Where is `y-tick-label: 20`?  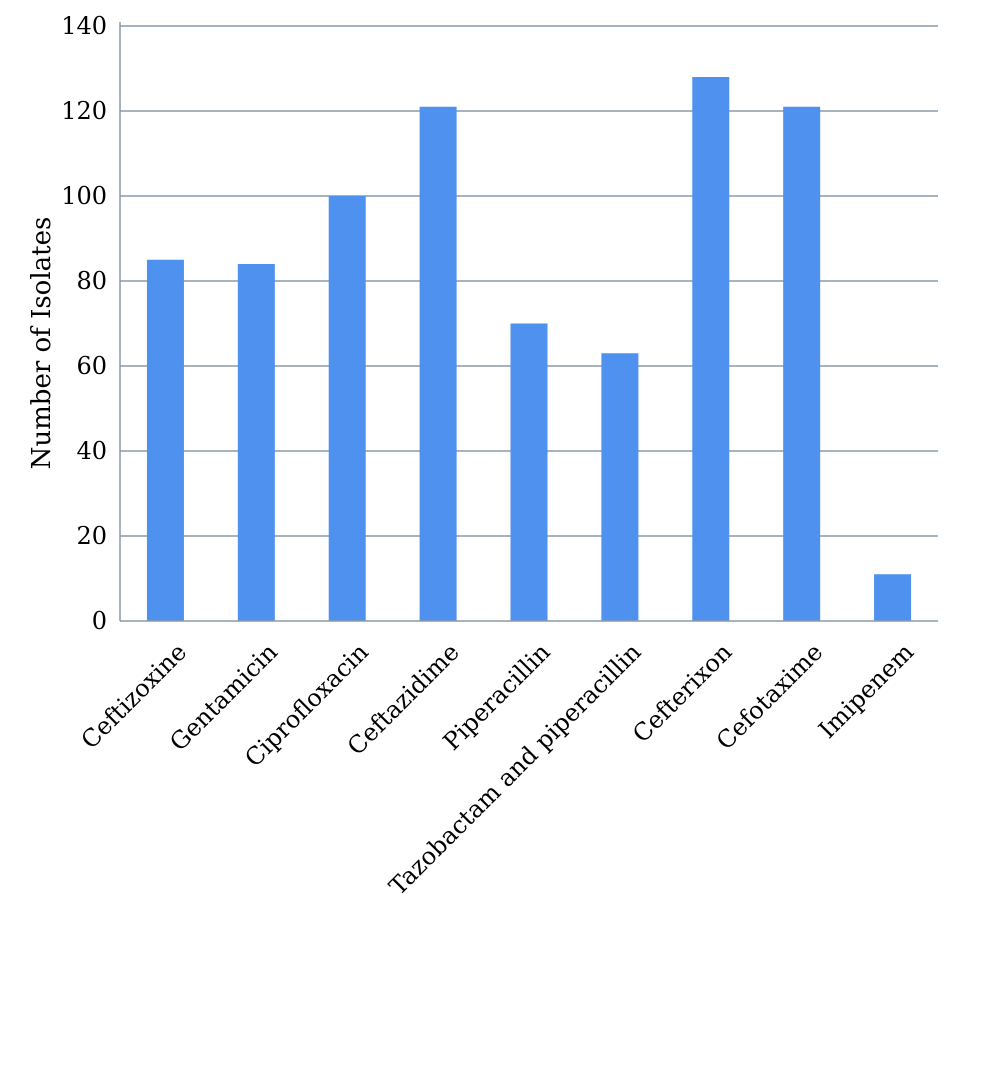 y-tick-label: 20 is located at coordinates (91, 536).